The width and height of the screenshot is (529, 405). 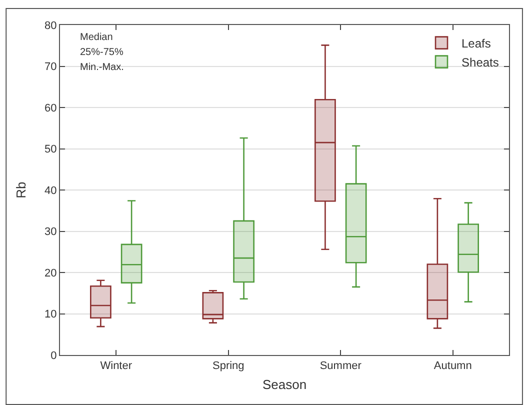 What do you see at coordinates (53, 356) in the screenshot?
I see `y-tick-label: 0` at bounding box center [53, 356].